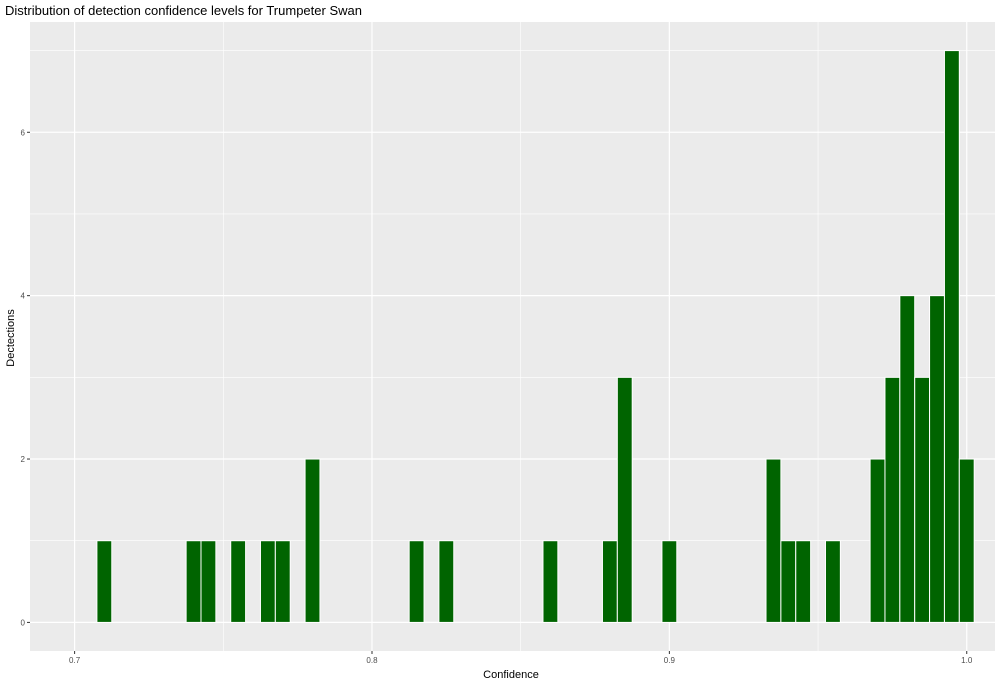  What do you see at coordinates (511, 675) in the screenshot?
I see `x-axis-title: Confidence` at bounding box center [511, 675].